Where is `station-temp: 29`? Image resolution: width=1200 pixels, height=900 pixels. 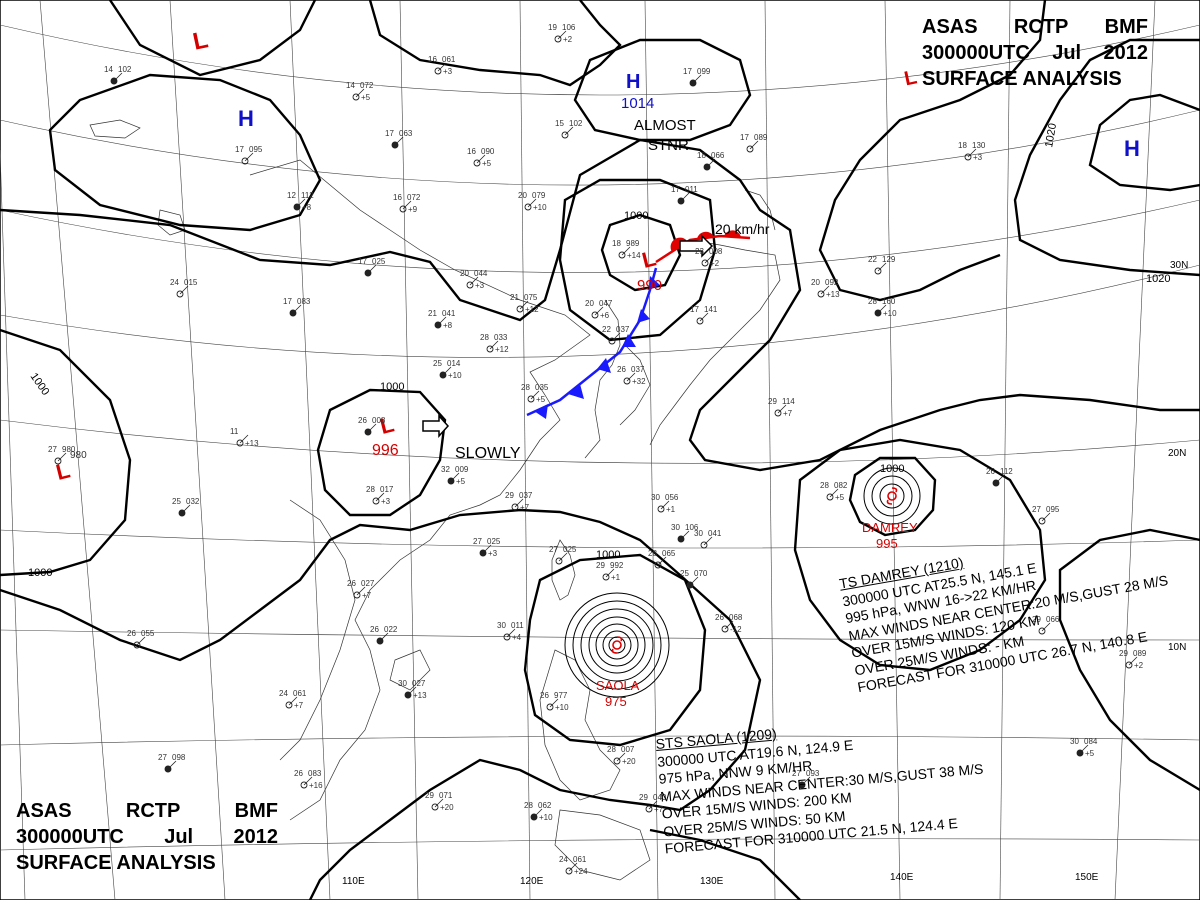
station-temp: 29 is located at coordinates (1036, 619).